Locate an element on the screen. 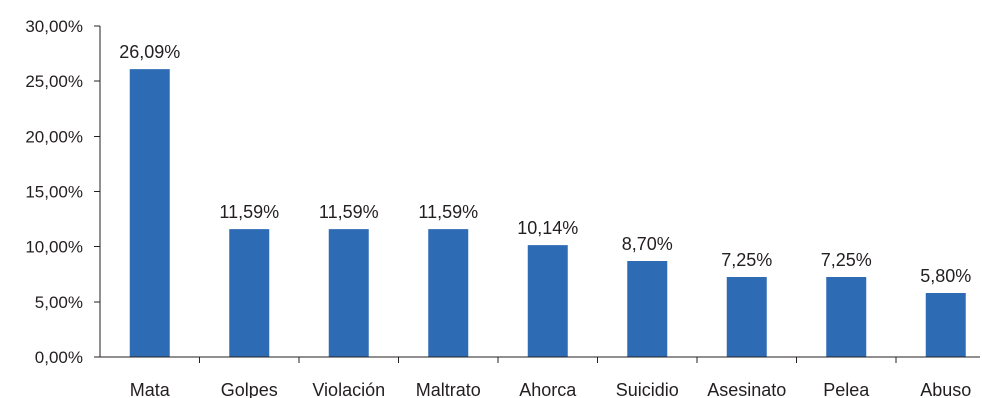  x-tick-label: Golpes is located at coordinates (249, 389).